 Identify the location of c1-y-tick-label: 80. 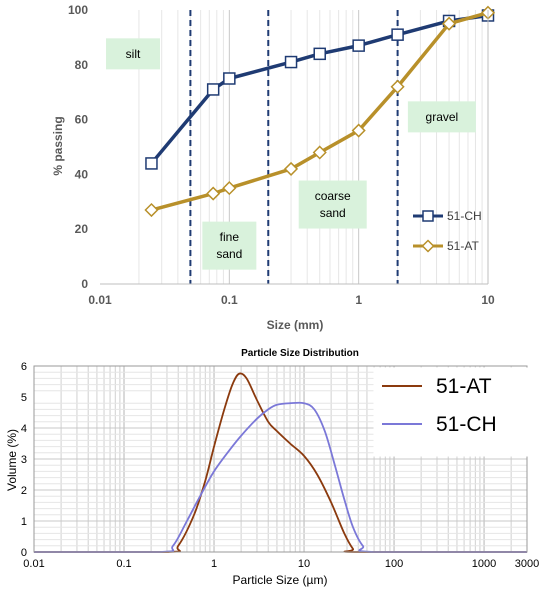
(82, 65).